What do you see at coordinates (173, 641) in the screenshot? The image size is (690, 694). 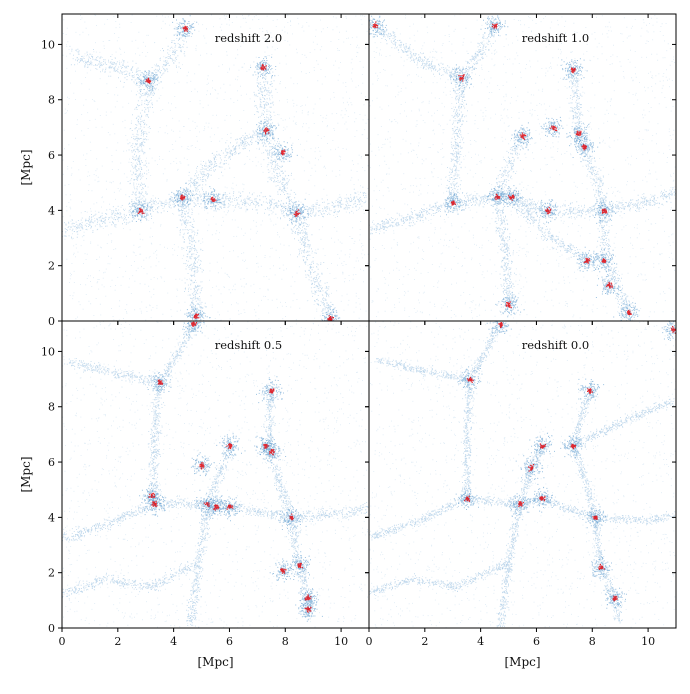 I see `x-tick-label: 4` at bounding box center [173, 641].